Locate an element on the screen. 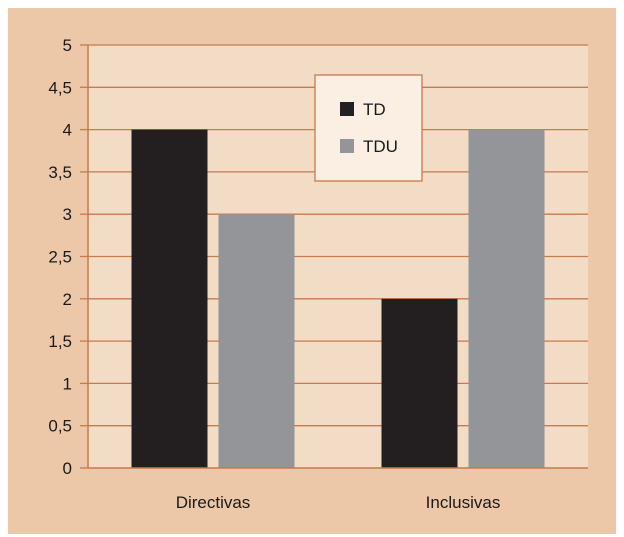  legend-label-tdu: TDU is located at coordinates (380, 146).